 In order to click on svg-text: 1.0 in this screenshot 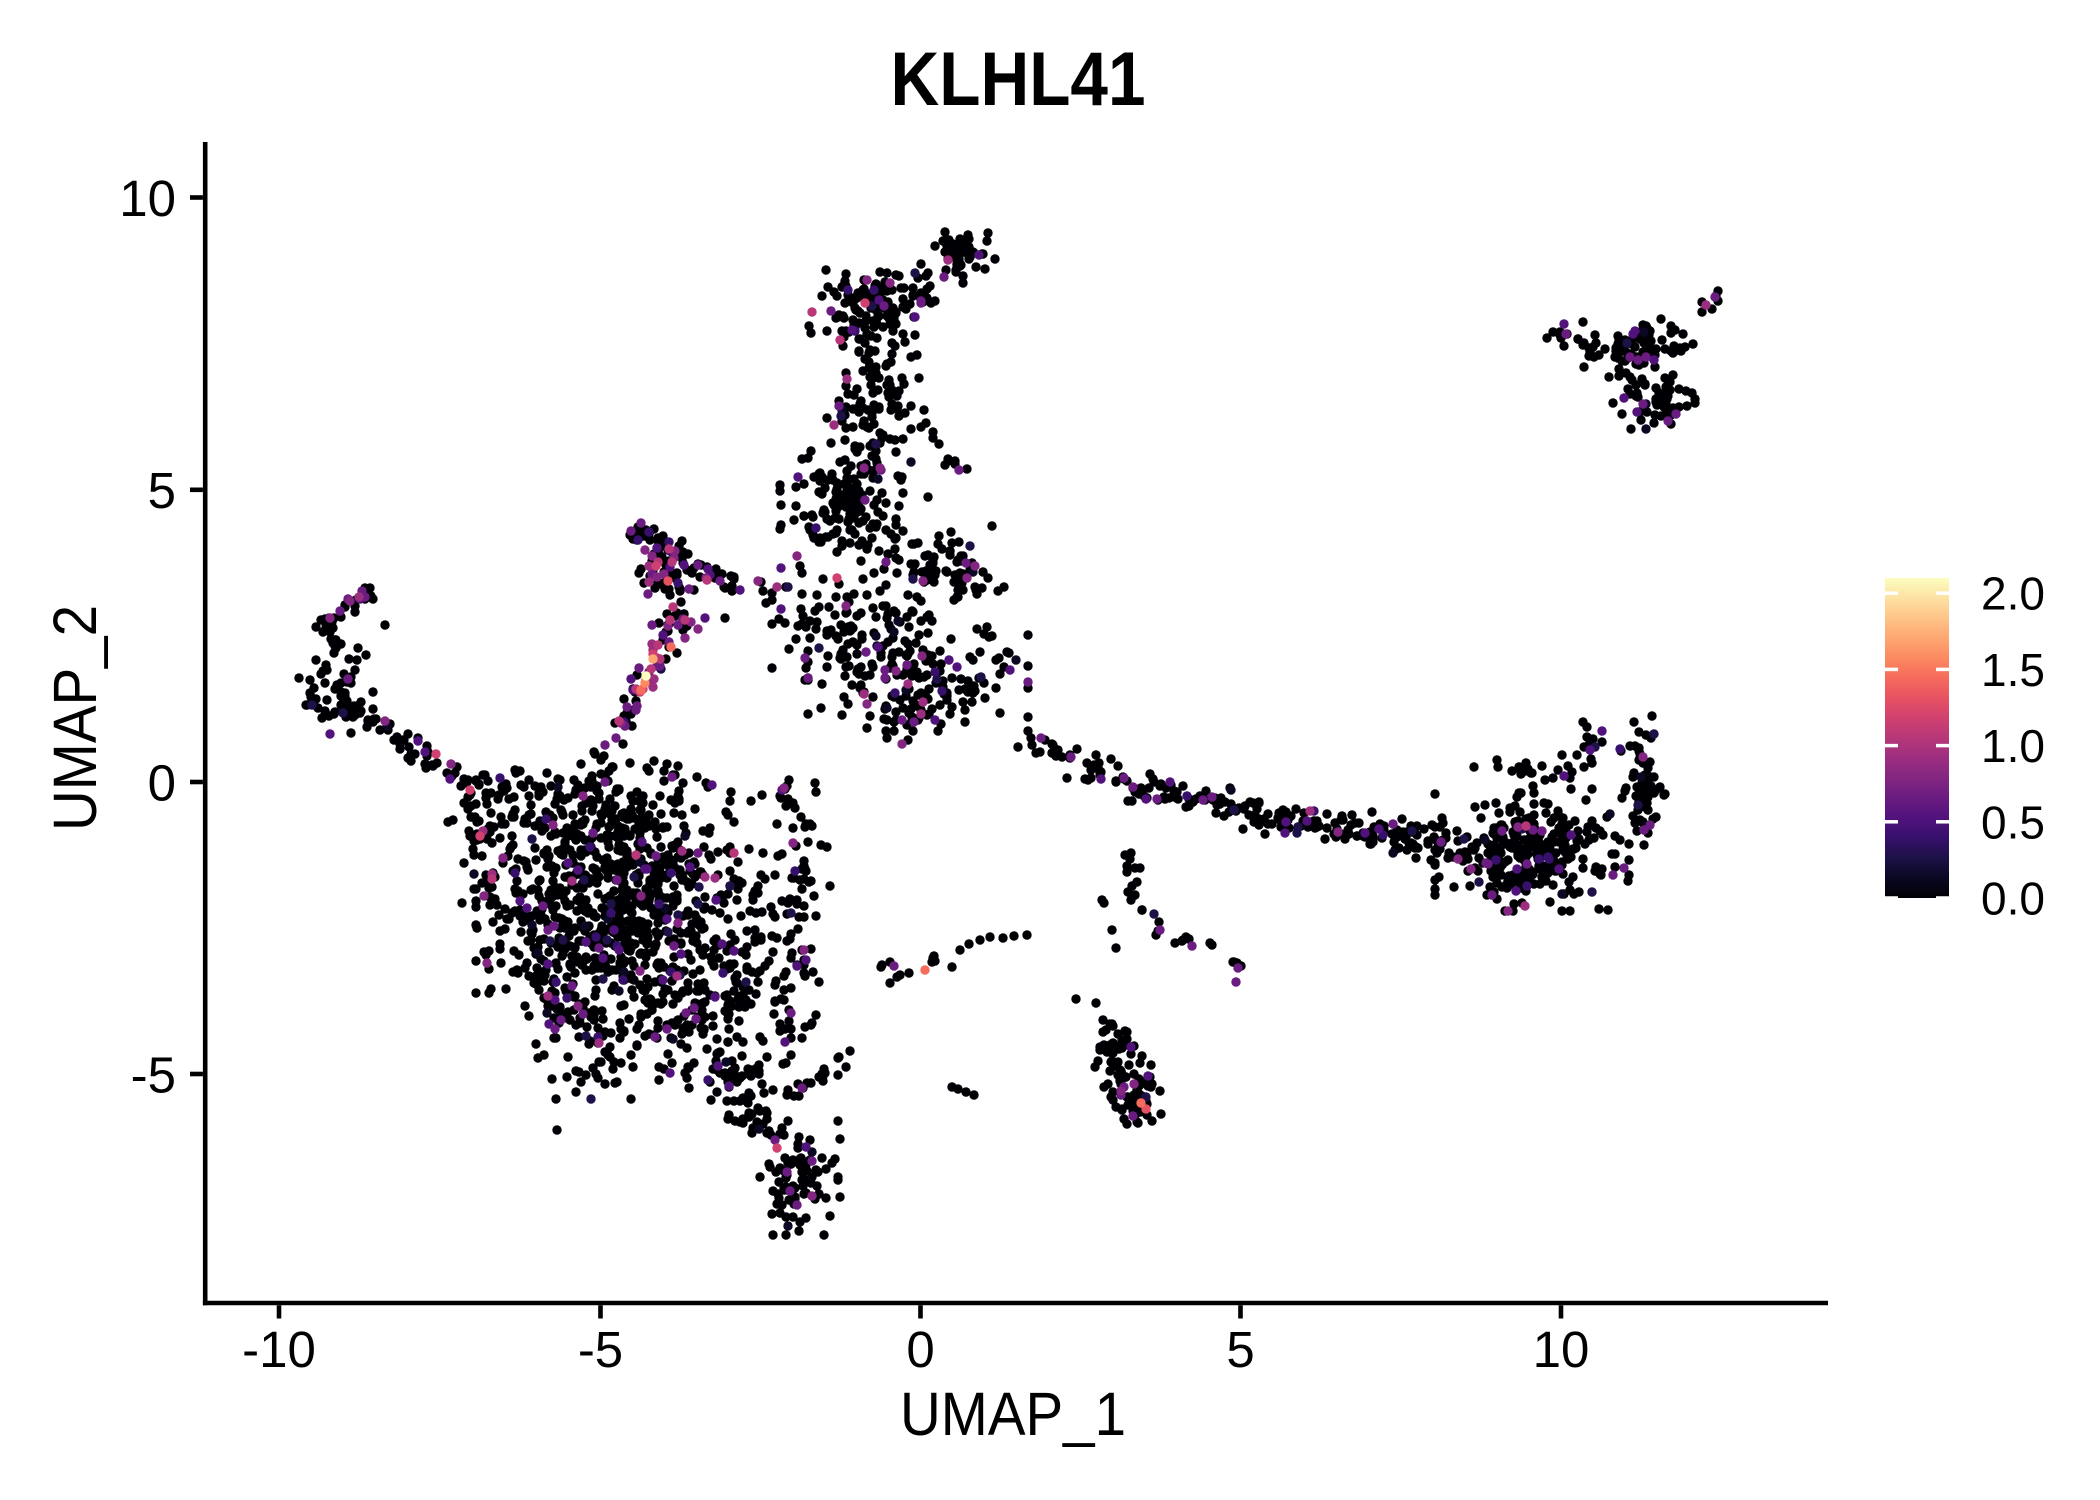, I will do `click(2013, 746)`.